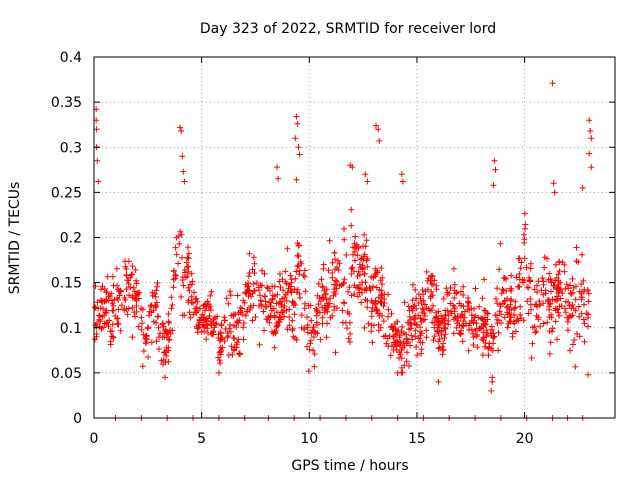  I want to click on x-tick-label: 10, so click(309, 439).